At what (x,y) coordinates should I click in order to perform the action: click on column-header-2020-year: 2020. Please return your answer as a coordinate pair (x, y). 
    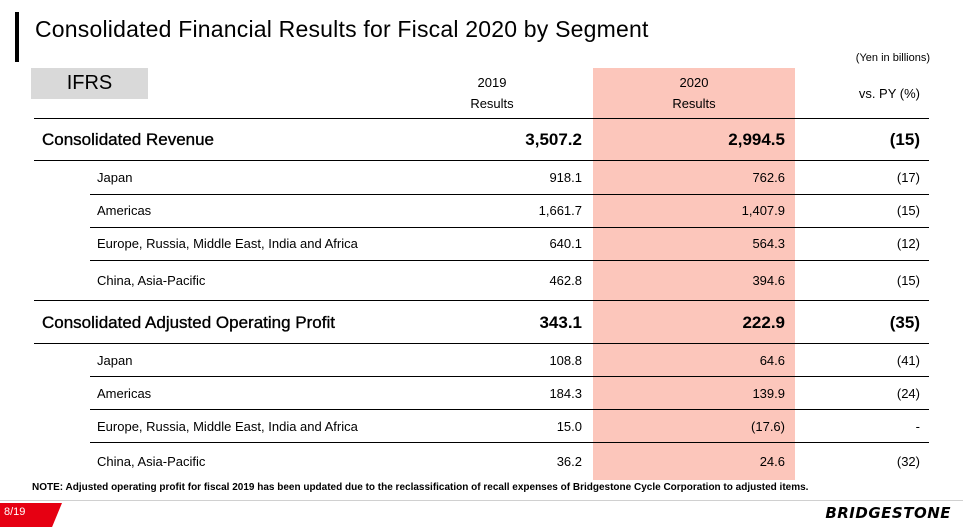
    Looking at the image, I should click on (694, 82).